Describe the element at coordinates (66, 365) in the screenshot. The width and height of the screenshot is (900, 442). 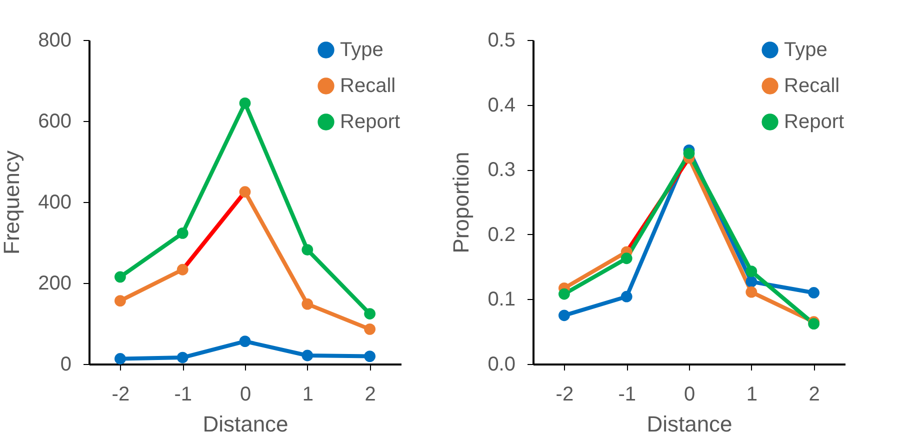
I see `y-tick-label: 0` at that location.